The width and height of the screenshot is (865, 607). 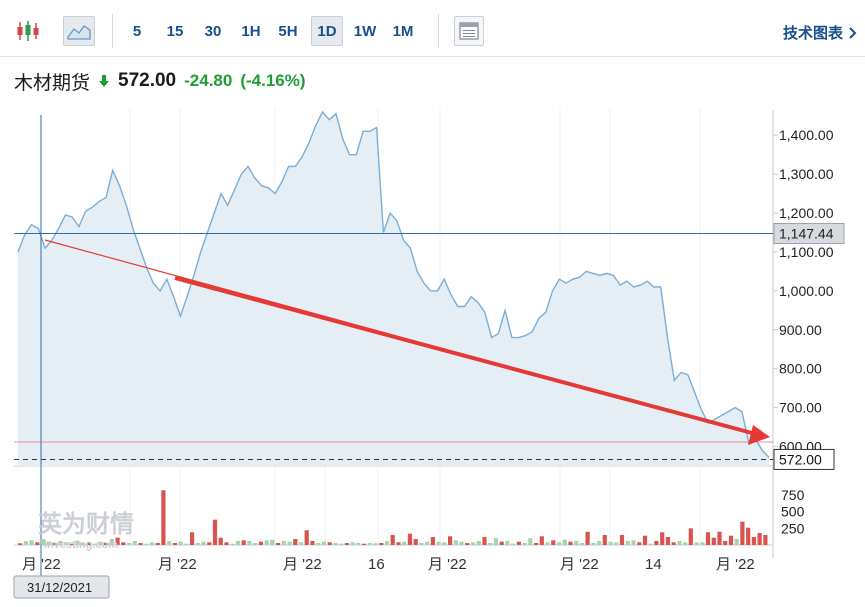 I want to click on candlestick-chart-button, so click(x=28, y=31).